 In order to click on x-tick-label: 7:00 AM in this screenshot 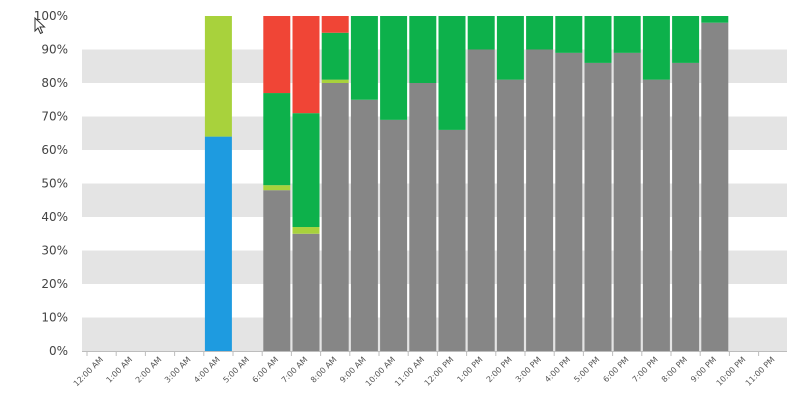, I will do `click(295, 370)`.